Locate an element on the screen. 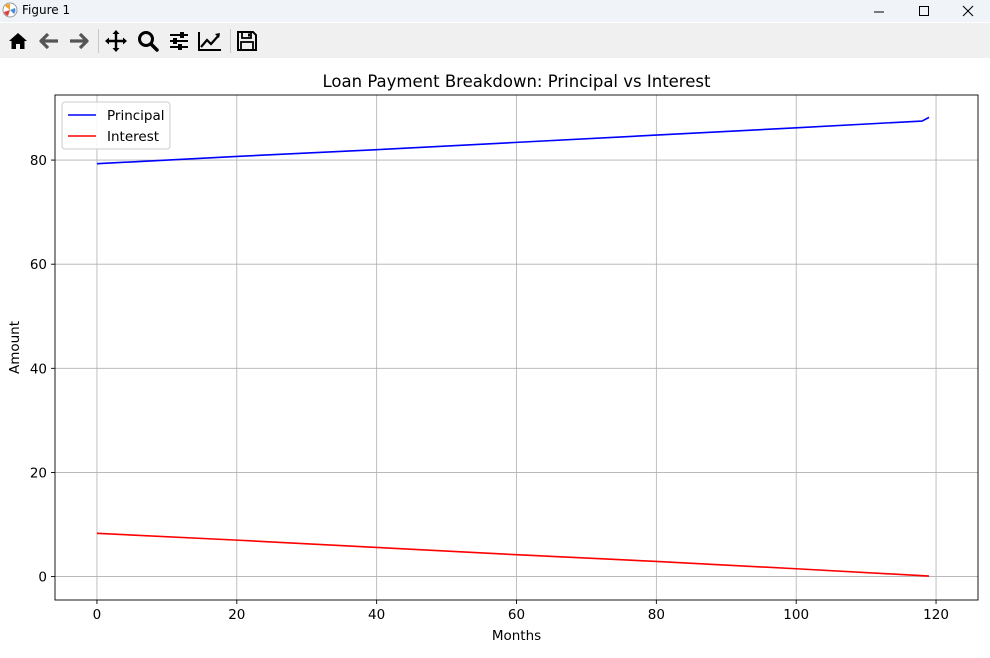  edit-axis-button is located at coordinates (210, 41).